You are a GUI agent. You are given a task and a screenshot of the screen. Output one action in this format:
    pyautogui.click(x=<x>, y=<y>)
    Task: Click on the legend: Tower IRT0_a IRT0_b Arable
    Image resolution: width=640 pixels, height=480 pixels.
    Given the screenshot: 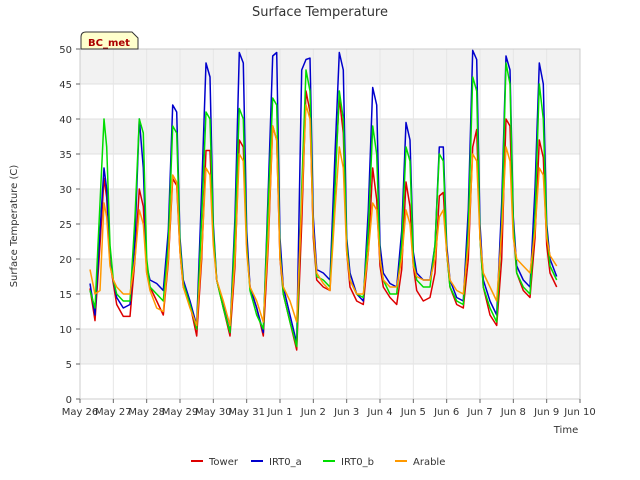 What is the action you would take?
    pyautogui.click(x=318, y=462)
    